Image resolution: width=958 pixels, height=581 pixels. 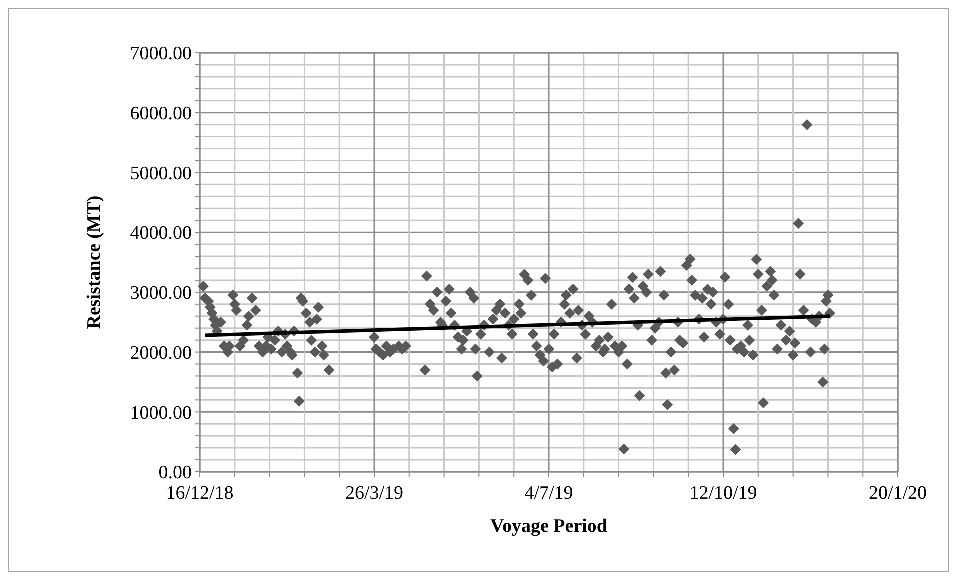 I want to click on x-tick-label: 12/10/19, so click(x=724, y=493).